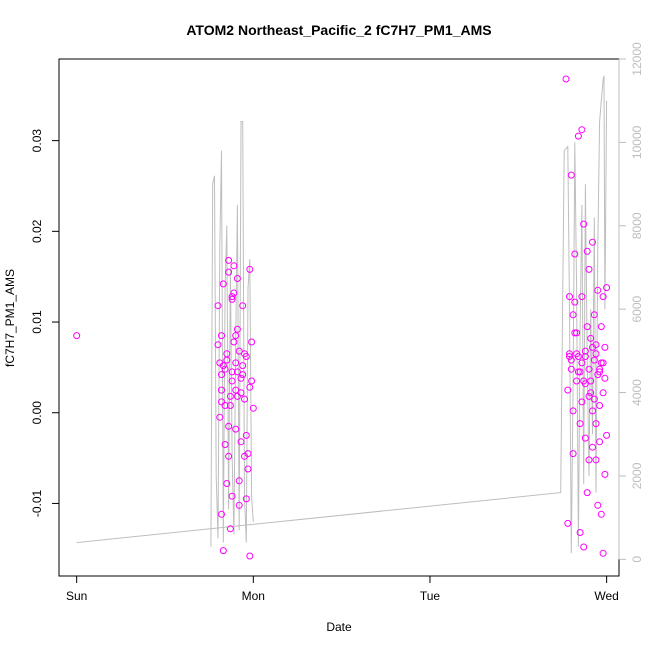 This screenshot has width=650, height=650. I want to click on x-tick-label: Wed, so click(606, 596).